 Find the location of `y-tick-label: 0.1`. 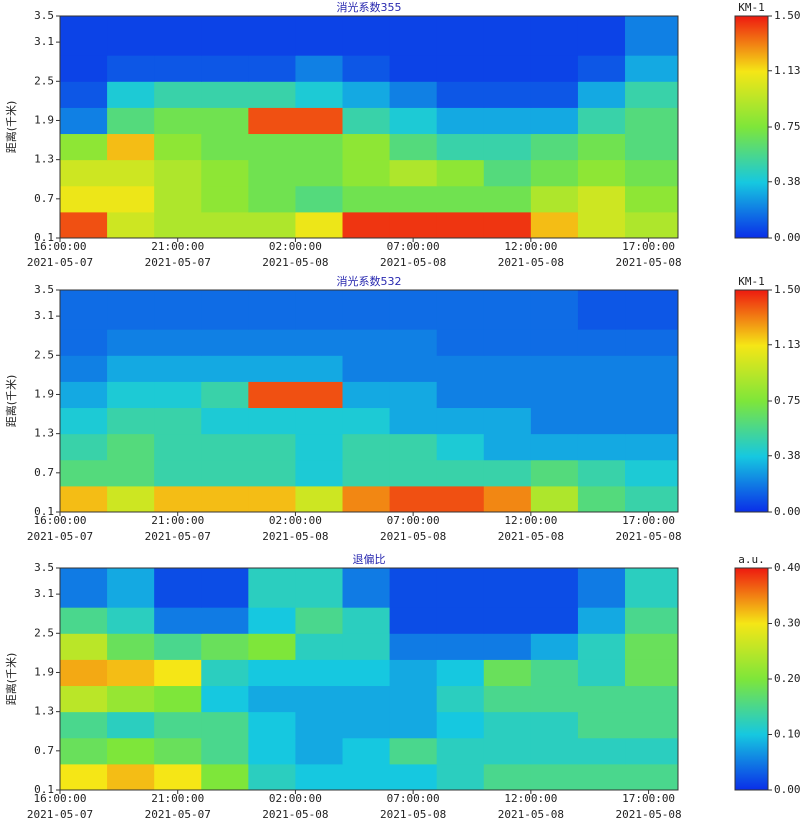

y-tick-label: 0.1 is located at coordinates (44, 789).